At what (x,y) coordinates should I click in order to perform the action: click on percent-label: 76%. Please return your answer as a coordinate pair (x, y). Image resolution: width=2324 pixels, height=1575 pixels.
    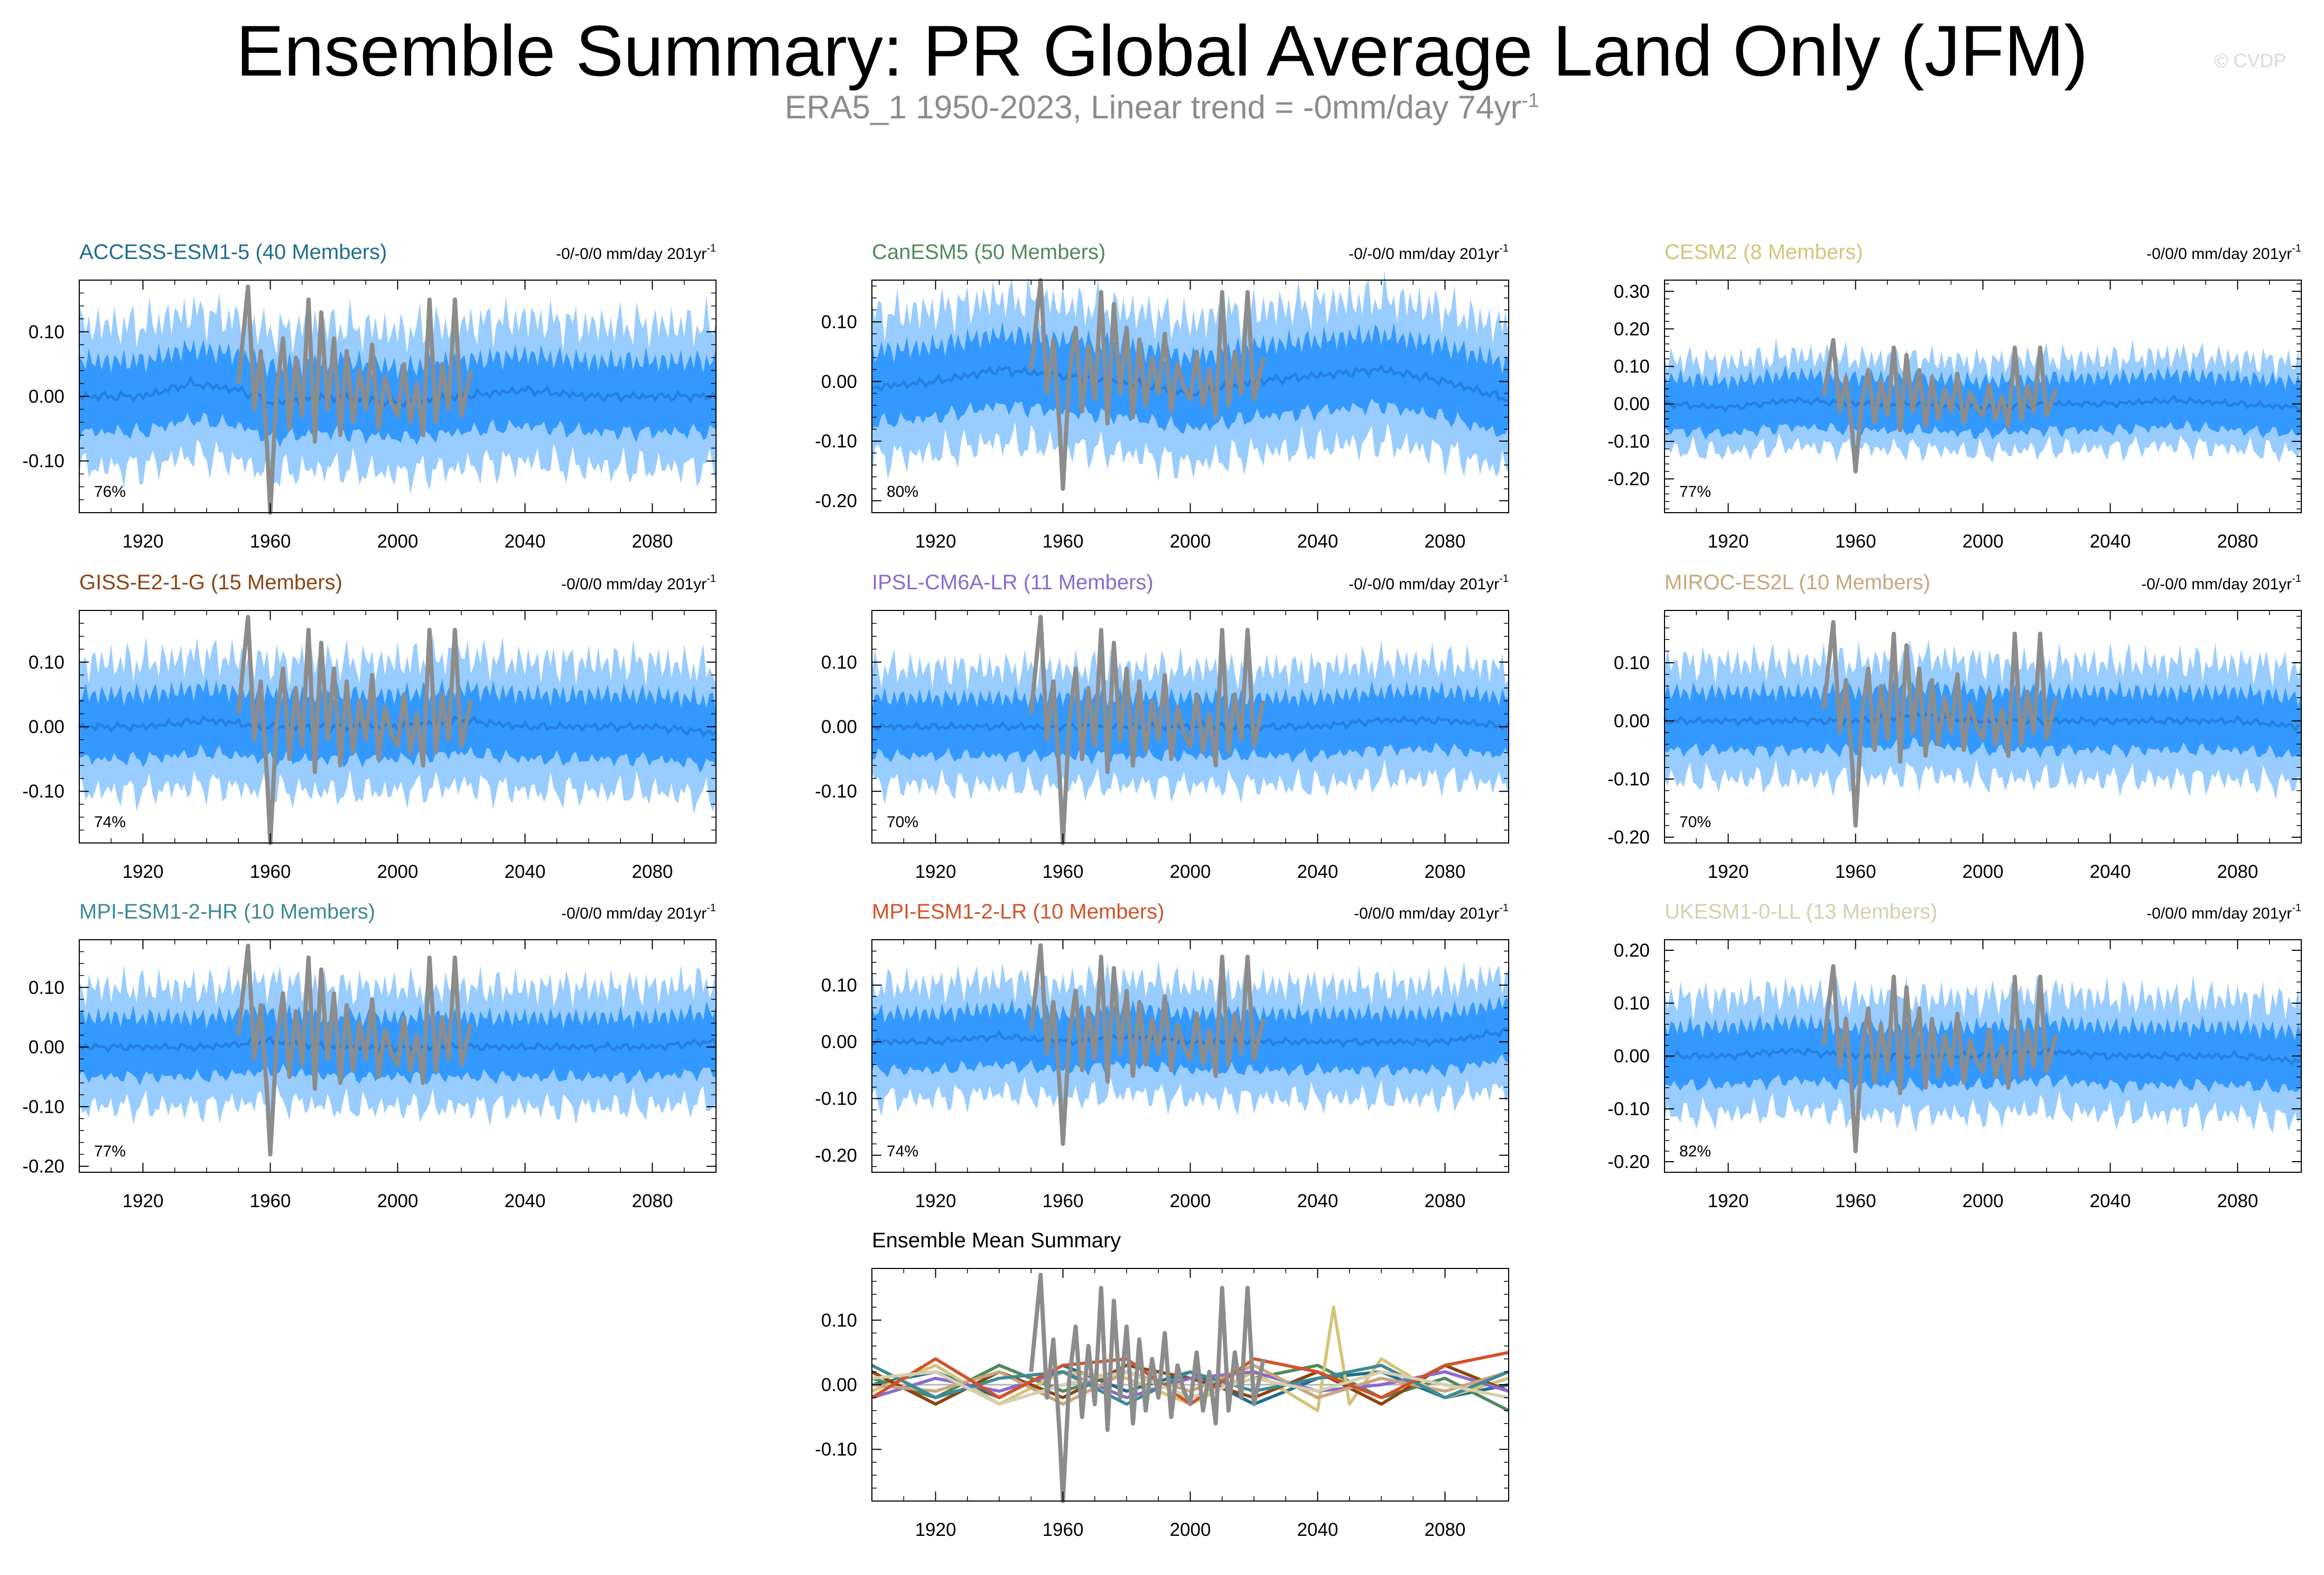
    Looking at the image, I should click on (110, 492).